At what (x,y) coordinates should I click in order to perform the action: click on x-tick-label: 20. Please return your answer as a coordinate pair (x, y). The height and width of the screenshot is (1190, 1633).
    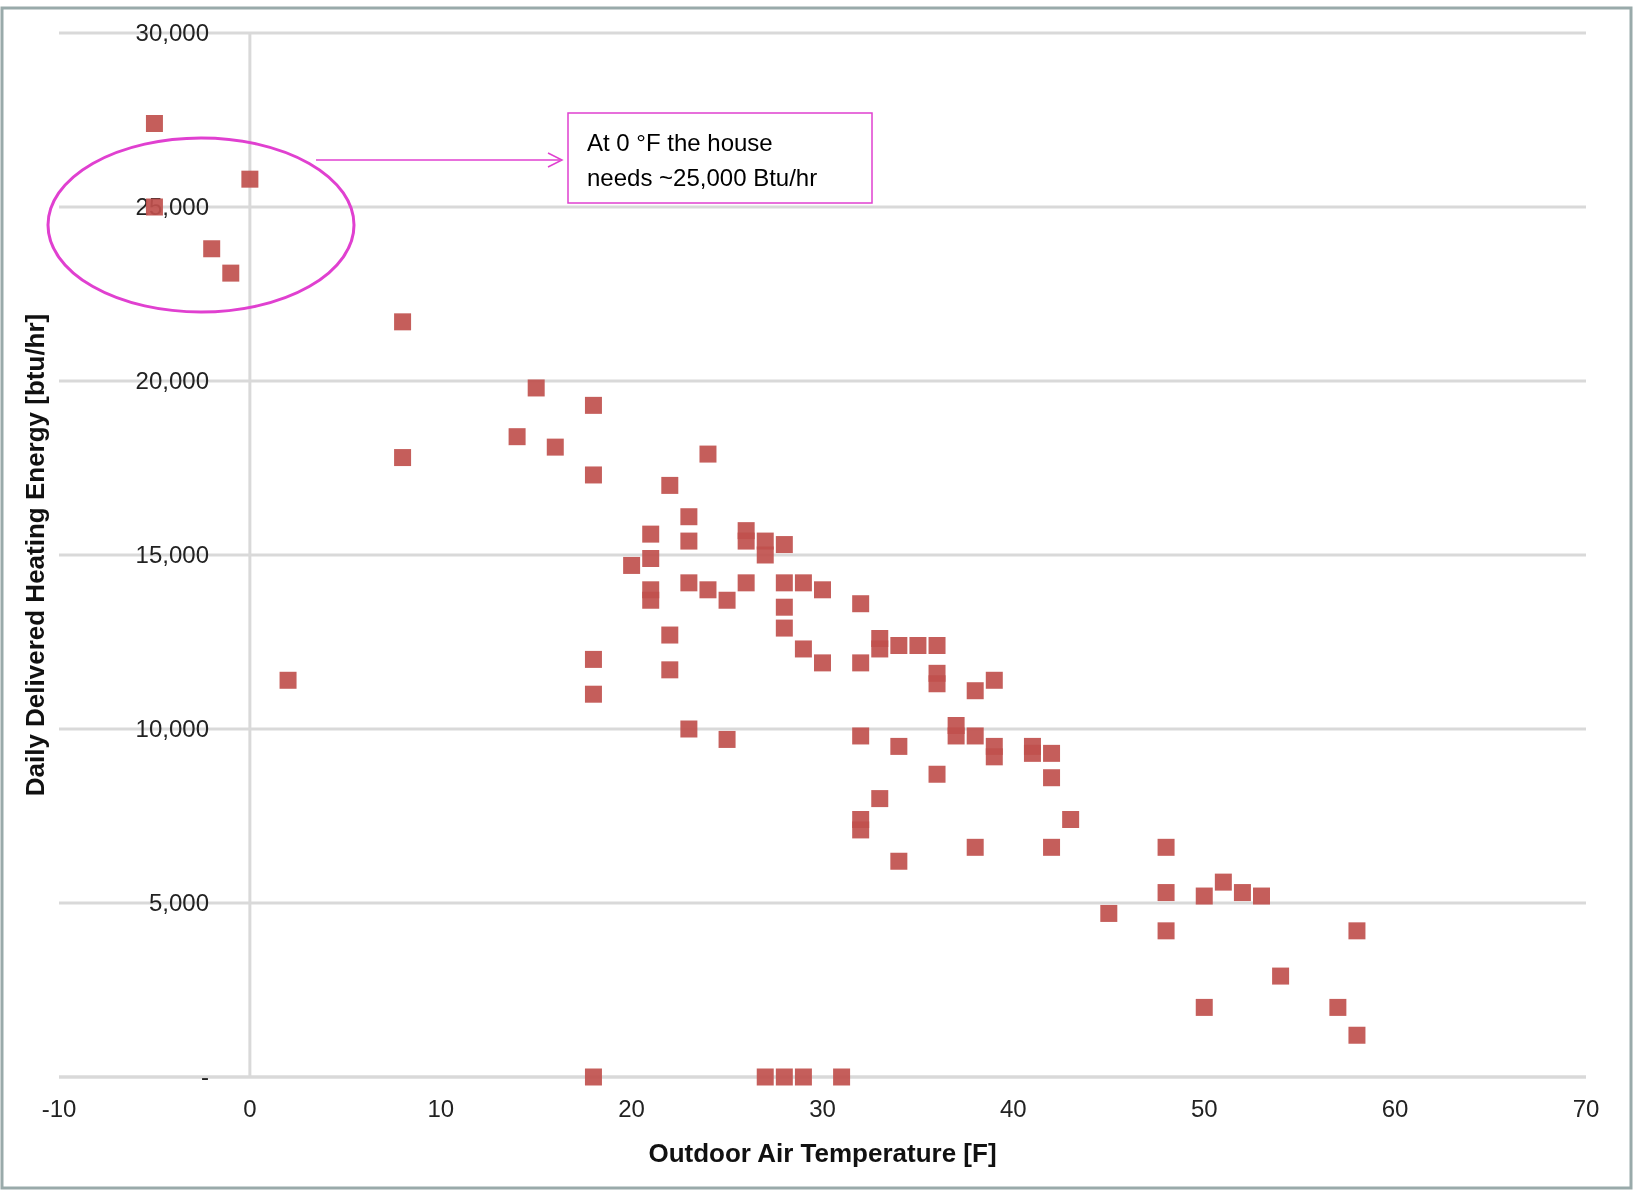
    Looking at the image, I should click on (631, 1108).